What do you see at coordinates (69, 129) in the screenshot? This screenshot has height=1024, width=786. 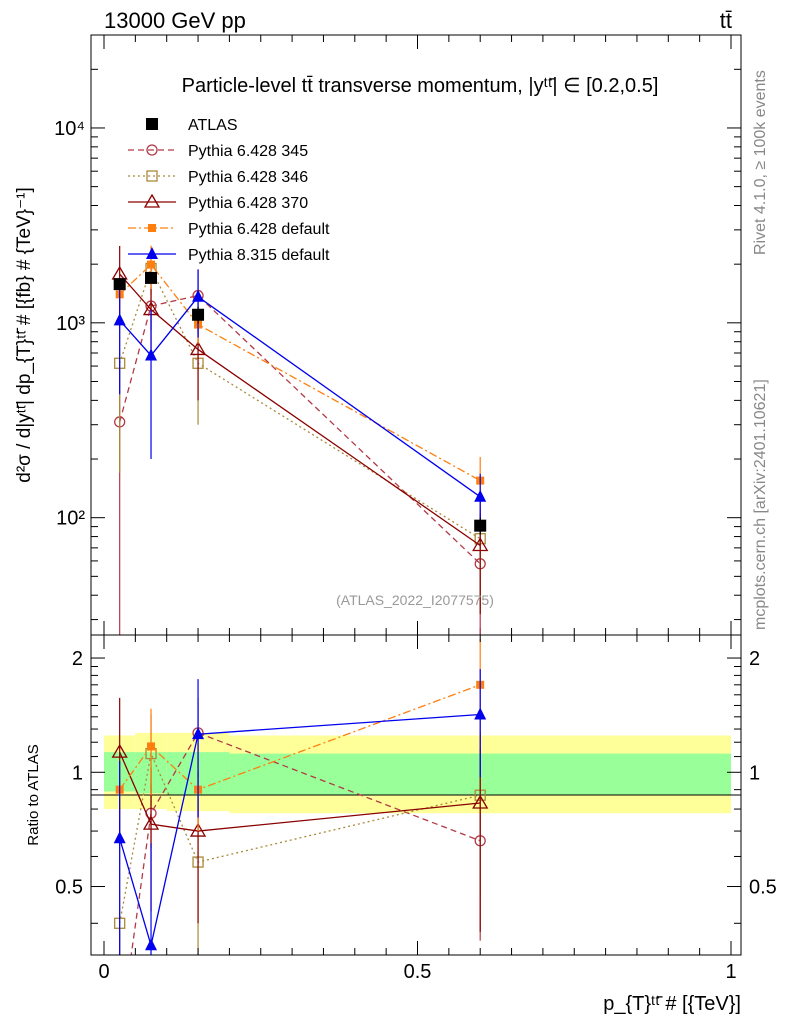 I see `main-ytick-label: 10⁴` at bounding box center [69, 129].